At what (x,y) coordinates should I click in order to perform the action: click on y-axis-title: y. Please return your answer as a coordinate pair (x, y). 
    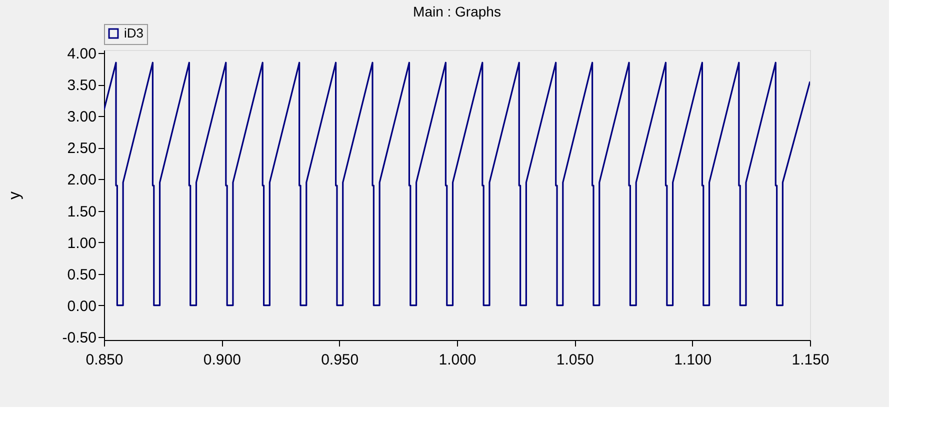
    Looking at the image, I should click on (15, 196).